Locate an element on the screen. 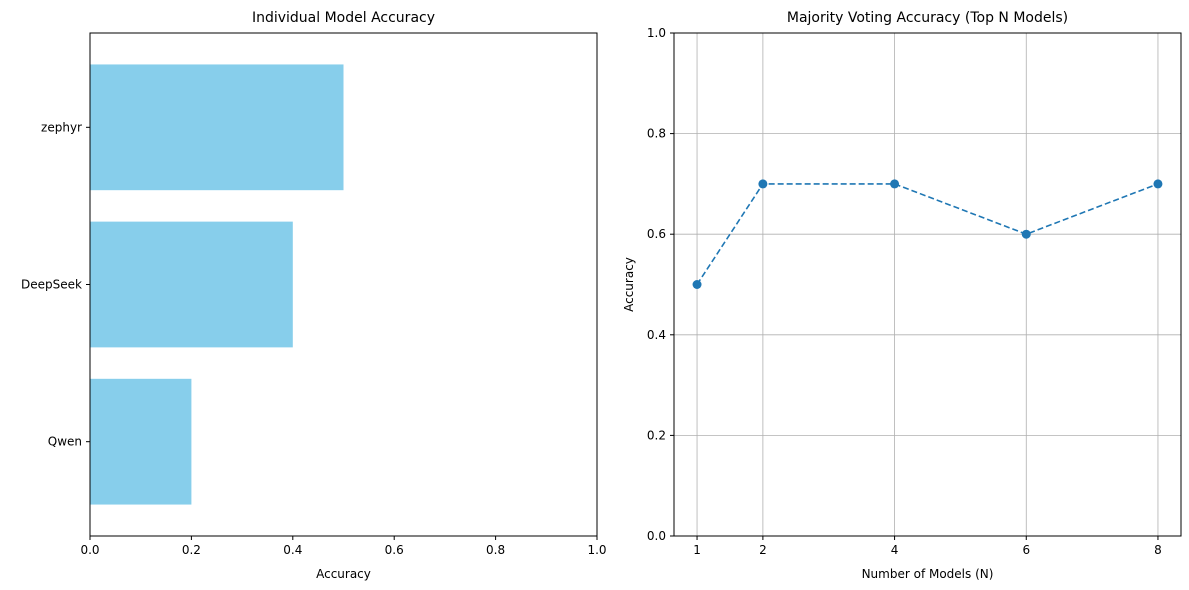  line-chart-y-tick-label: 0.6 is located at coordinates (656, 234).